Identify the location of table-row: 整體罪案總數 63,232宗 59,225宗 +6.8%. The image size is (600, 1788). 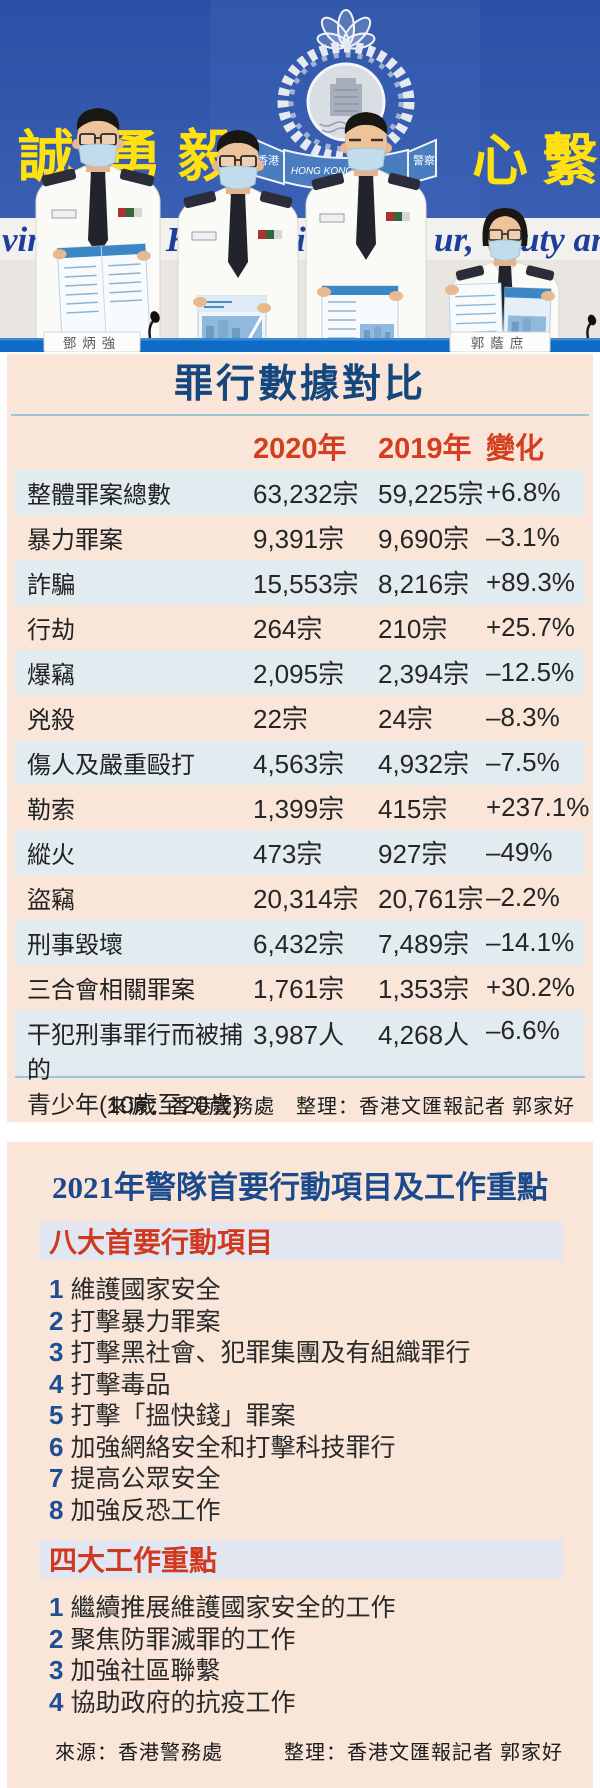
(300, 492).